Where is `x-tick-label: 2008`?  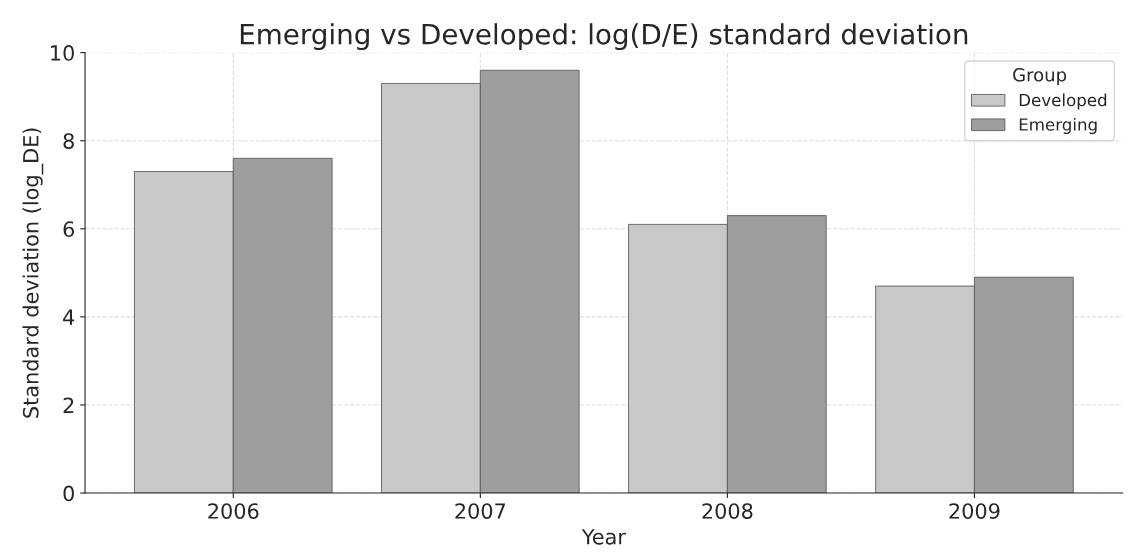
x-tick-label: 2008 is located at coordinates (727, 511).